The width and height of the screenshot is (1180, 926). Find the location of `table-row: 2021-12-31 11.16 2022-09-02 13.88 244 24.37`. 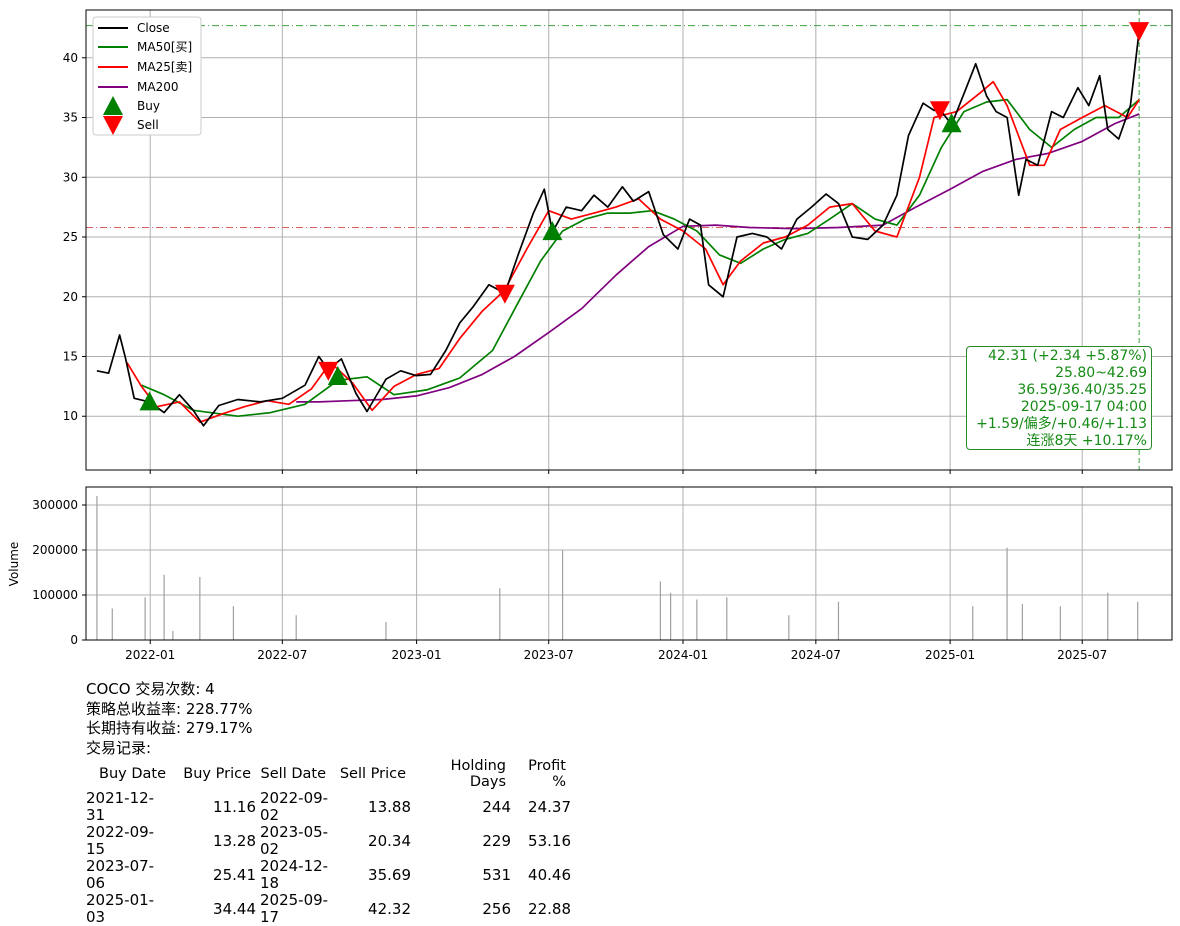

table-row: 2021-12-31 11.16 2022-09-02 13.88 244 24.37 is located at coordinates (328, 807).